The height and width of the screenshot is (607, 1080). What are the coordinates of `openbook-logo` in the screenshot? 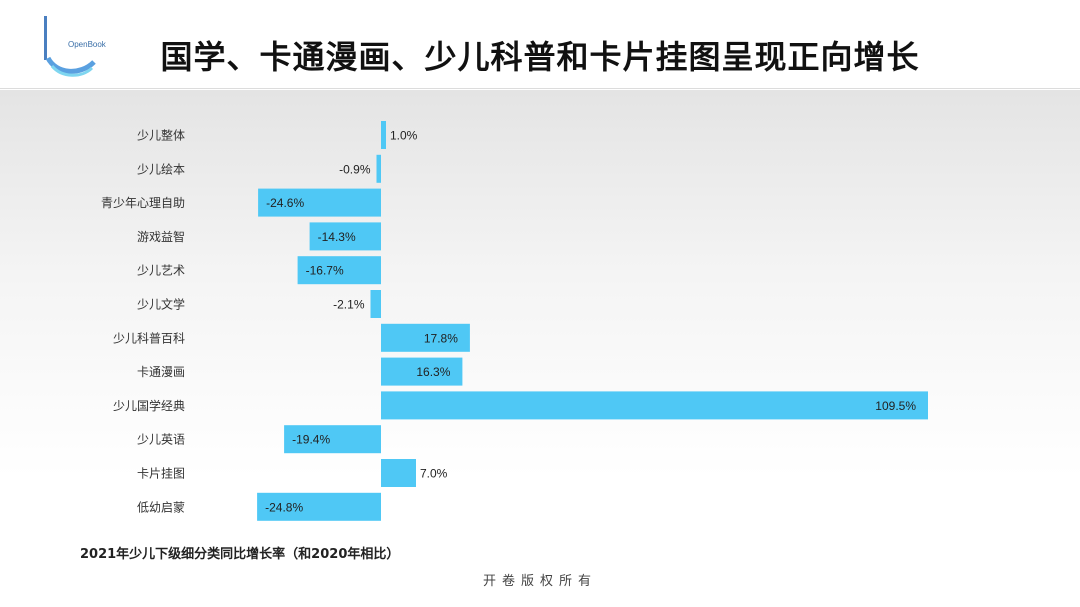 It's located at (70, 46).